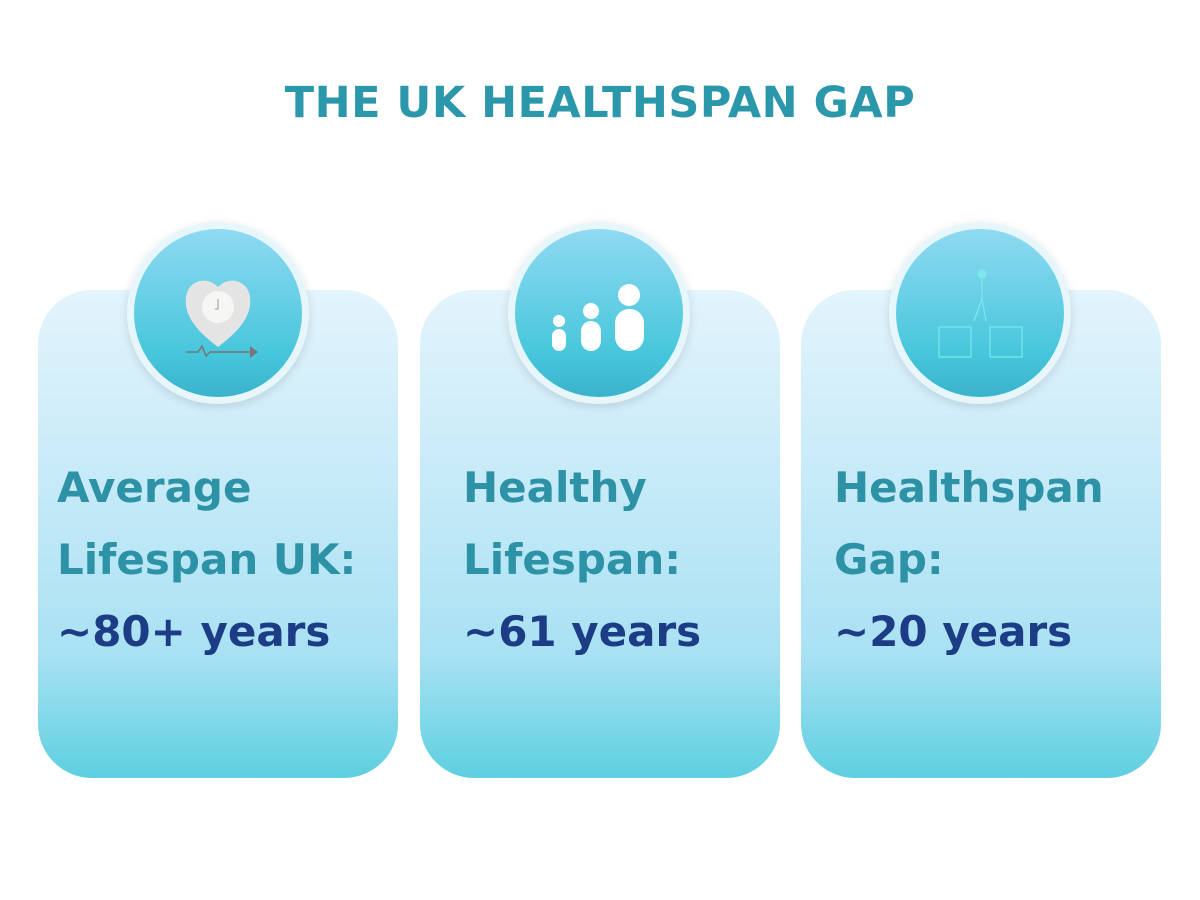 This screenshot has width=1200, height=900. I want to click on label-line: Lifespan:, so click(572, 559).